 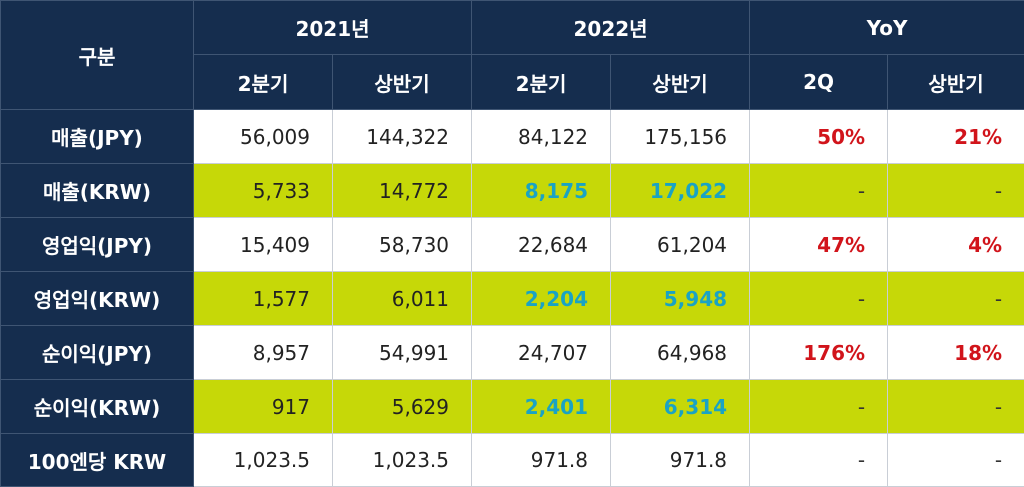 I want to click on header-yoy: YoY, so click(x=887, y=28).